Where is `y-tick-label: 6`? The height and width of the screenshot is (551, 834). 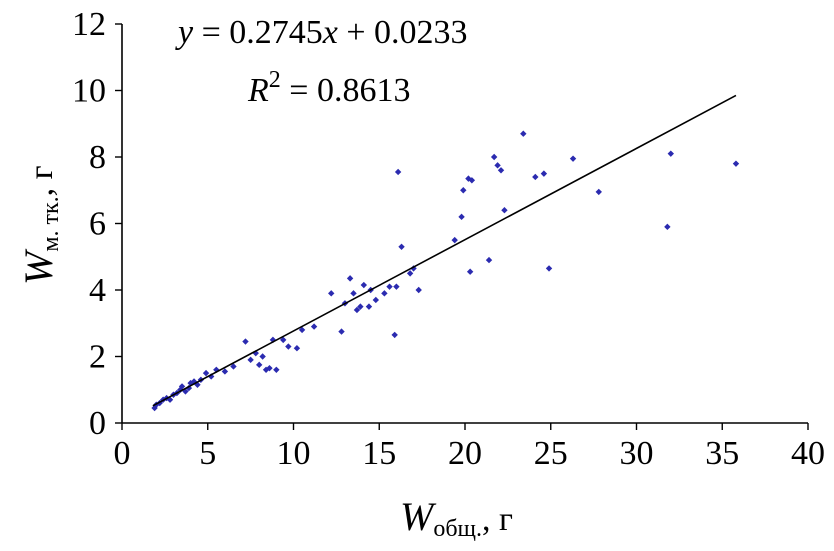
y-tick-label: 6 is located at coordinates (97, 224).